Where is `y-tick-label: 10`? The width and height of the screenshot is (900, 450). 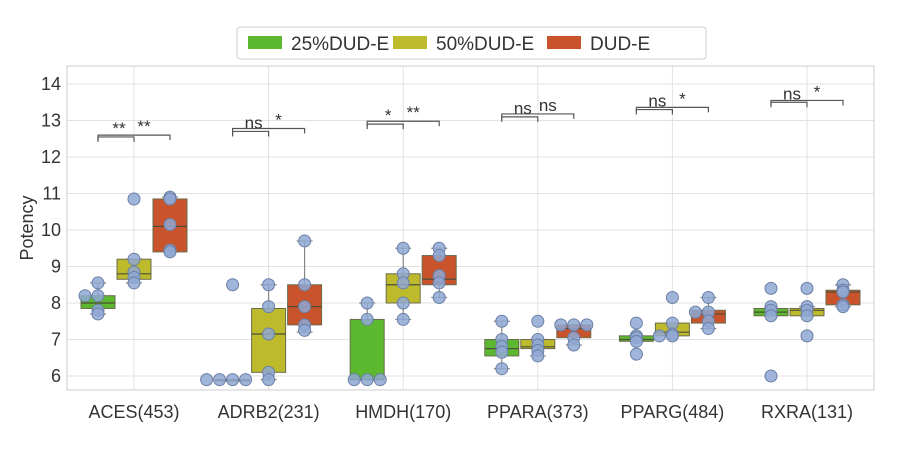
y-tick-label: 10 is located at coordinates (51, 230).